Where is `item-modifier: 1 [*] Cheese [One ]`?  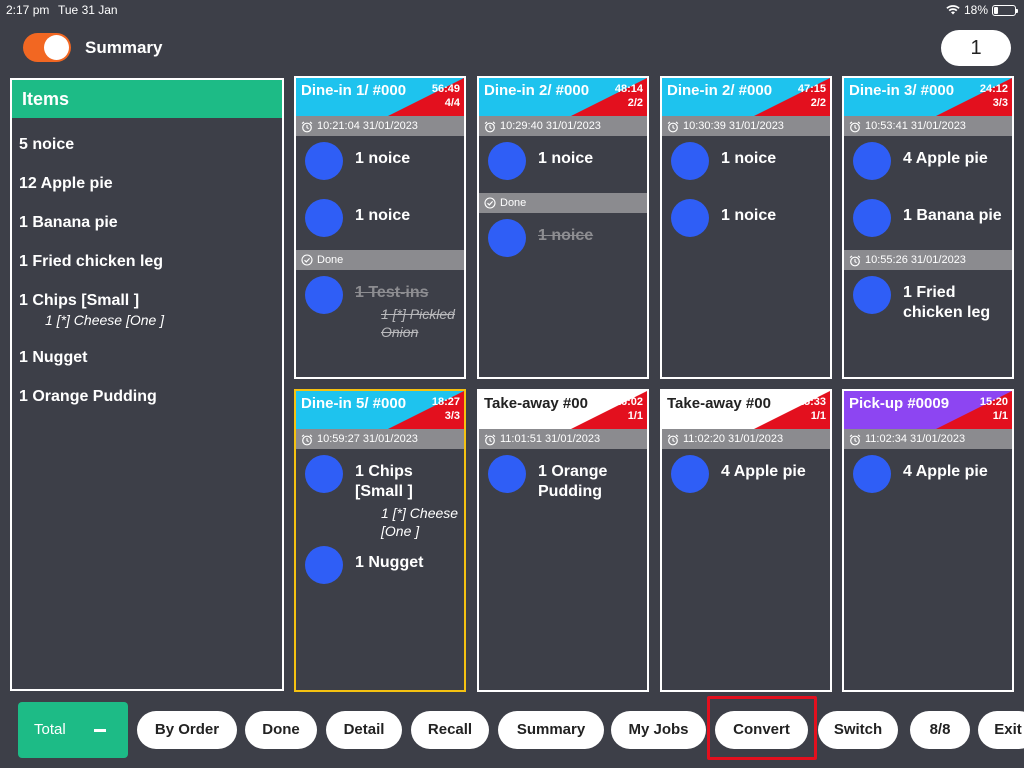
item-modifier: 1 [*] Cheese [One ] is located at coordinates (105, 320).